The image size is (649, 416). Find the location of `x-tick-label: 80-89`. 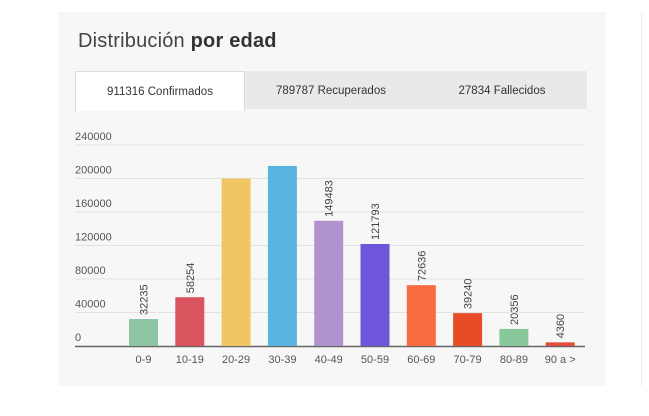

x-tick-label: 80-89 is located at coordinates (514, 360).